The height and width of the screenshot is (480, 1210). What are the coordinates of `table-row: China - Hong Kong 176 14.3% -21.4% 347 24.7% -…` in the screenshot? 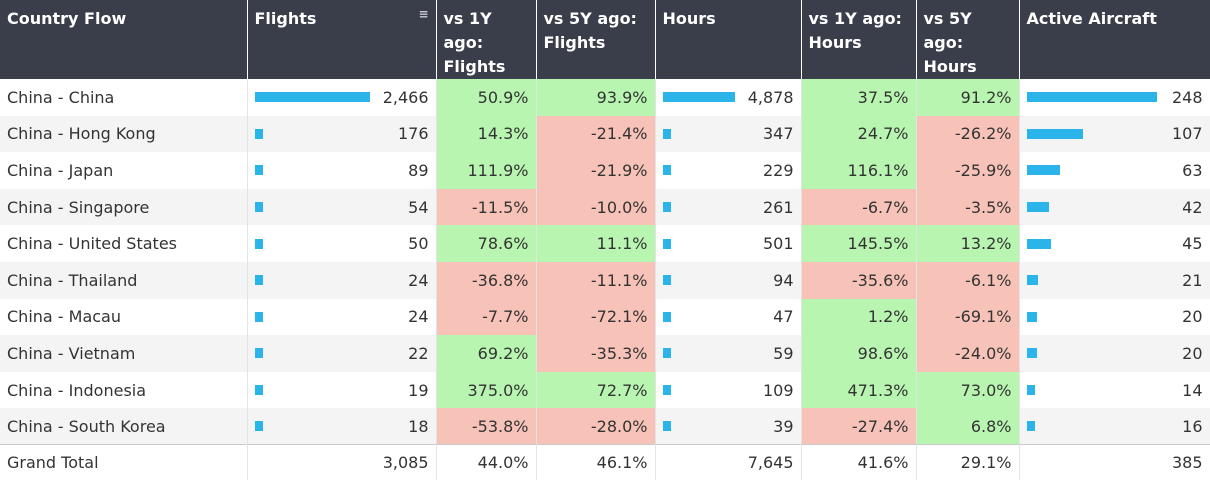 It's located at (605, 134).